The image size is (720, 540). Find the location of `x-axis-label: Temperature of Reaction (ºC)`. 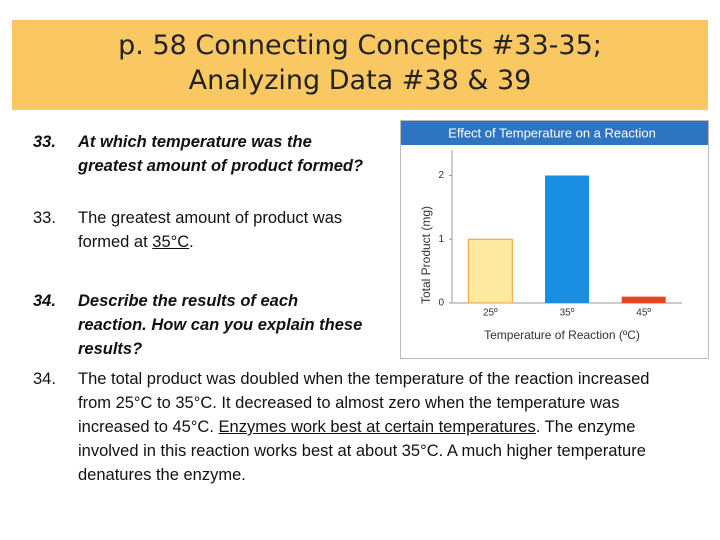

x-axis-label: Temperature of Reaction (ºC) is located at coordinates (562, 335).